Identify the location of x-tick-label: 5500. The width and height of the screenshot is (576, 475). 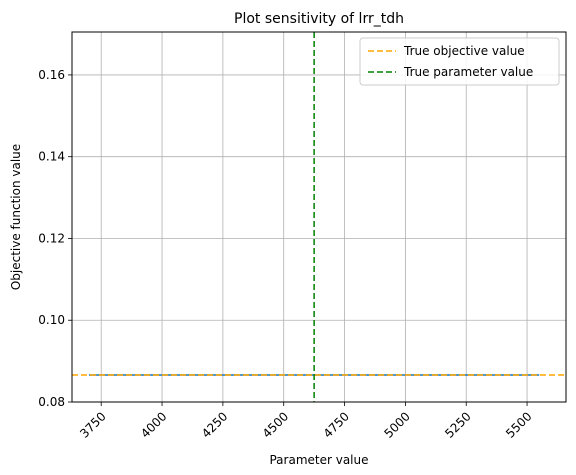
(518, 424).